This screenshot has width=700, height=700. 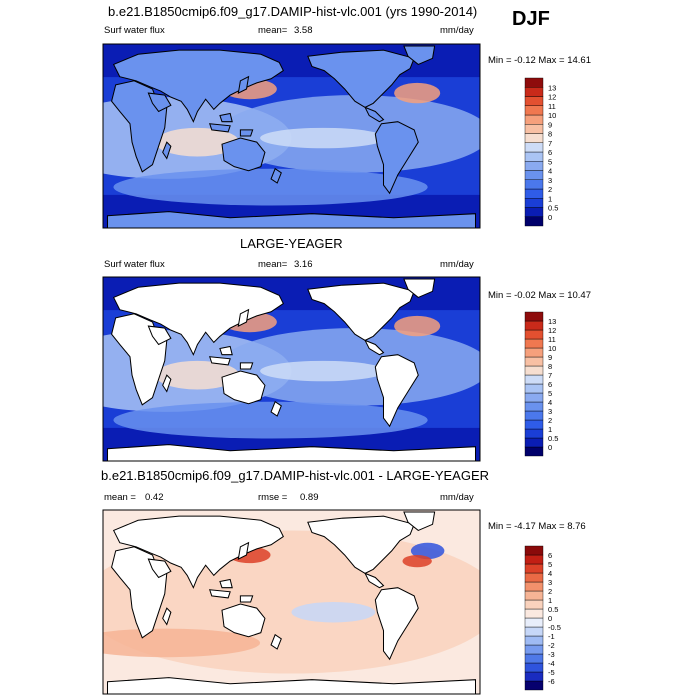 What do you see at coordinates (273, 497) in the screenshot?
I see `panel3-rmse-label: rmse =` at bounding box center [273, 497].